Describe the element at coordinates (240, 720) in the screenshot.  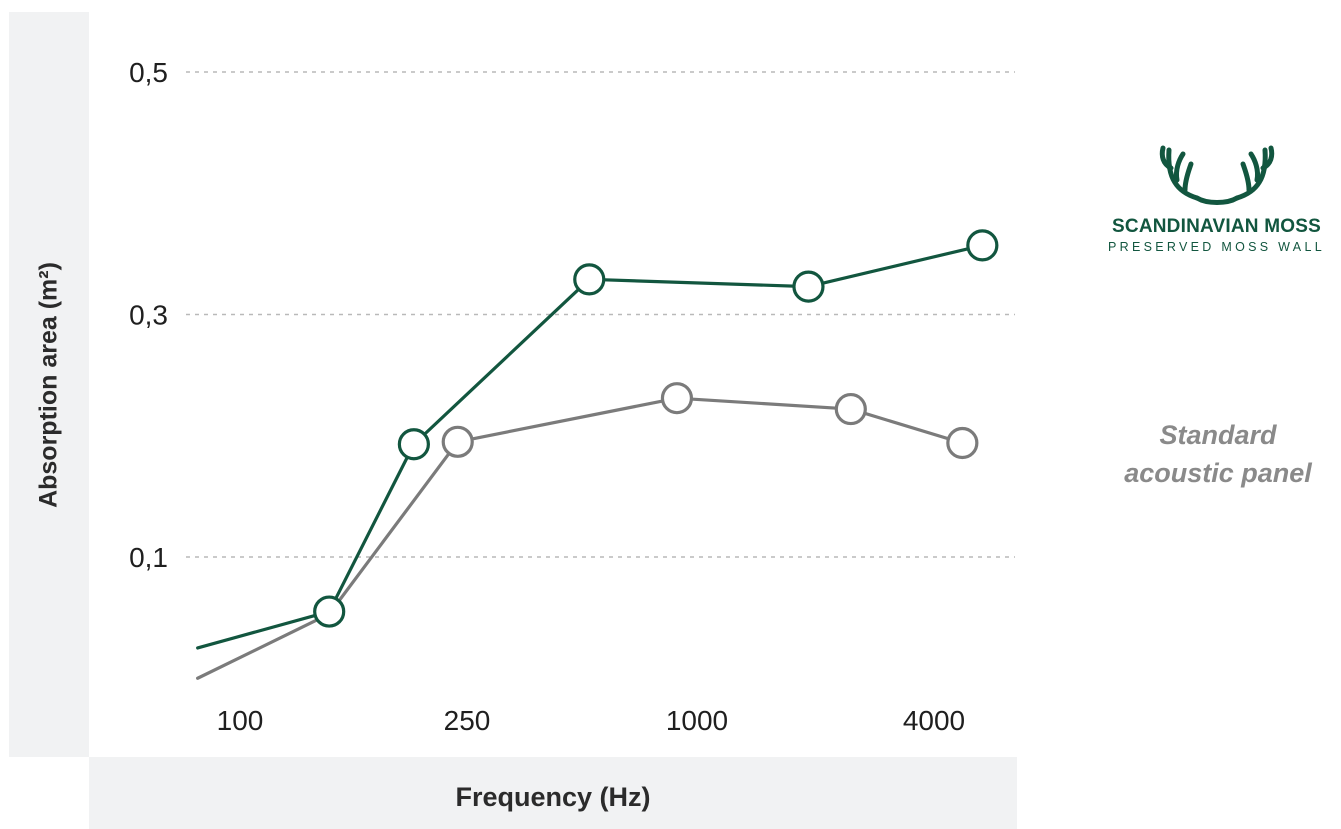
I see `x-tick-label: 100` at that location.